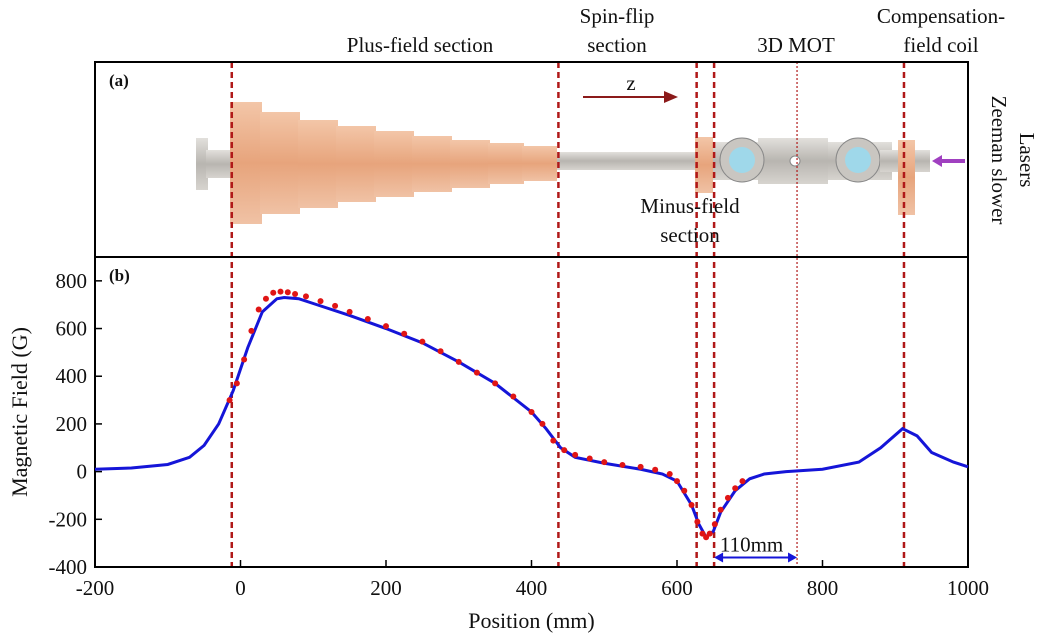  I want to click on x-tick-label: 800, so click(823, 588).